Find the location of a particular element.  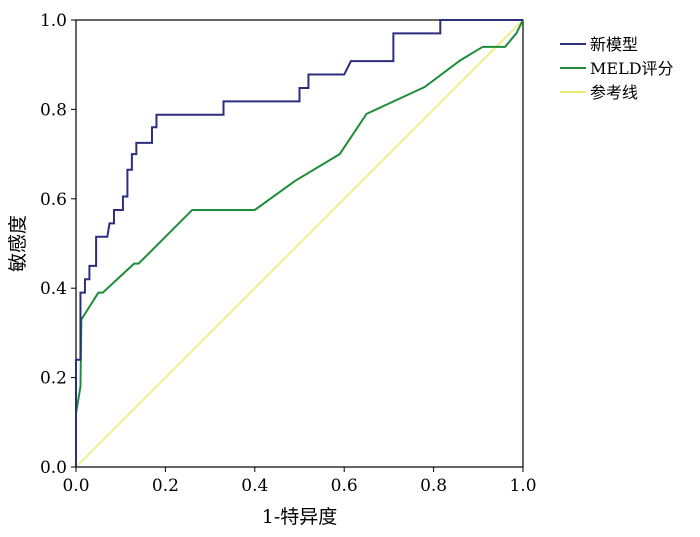

y-tick-label: 1.0 is located at coordinates (53, 21).